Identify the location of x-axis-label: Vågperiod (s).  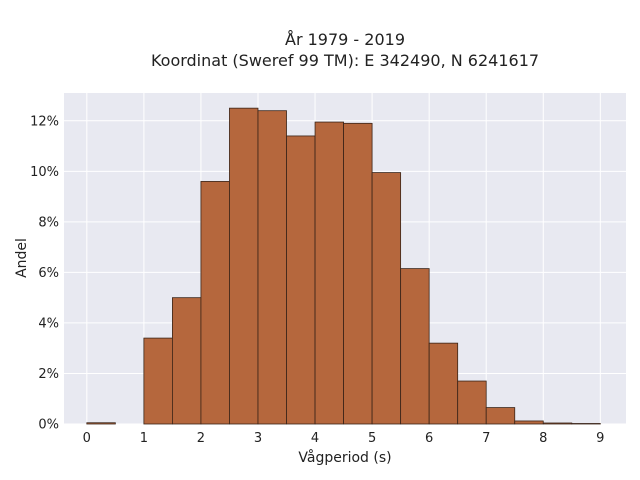
(344, 457).